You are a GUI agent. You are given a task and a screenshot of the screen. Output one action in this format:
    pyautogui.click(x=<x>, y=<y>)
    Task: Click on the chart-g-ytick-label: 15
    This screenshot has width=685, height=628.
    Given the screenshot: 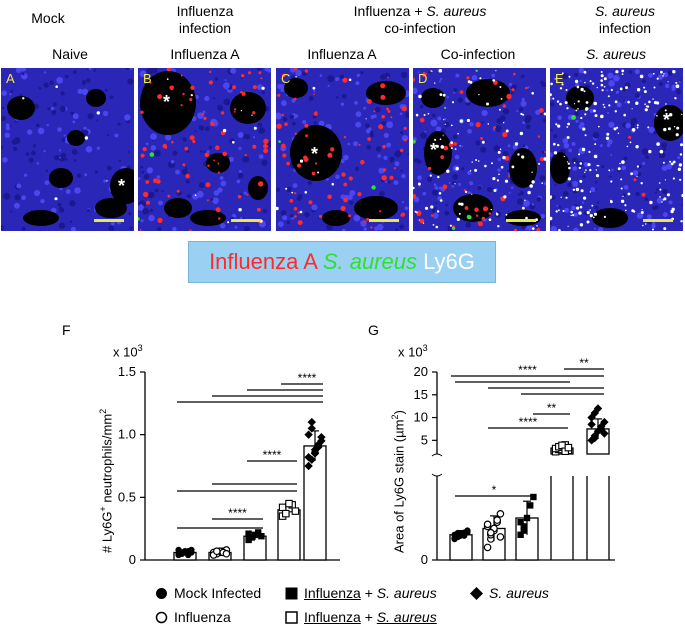 What is the action you would take?
    pyautogui.click(x=421, y=394)
    